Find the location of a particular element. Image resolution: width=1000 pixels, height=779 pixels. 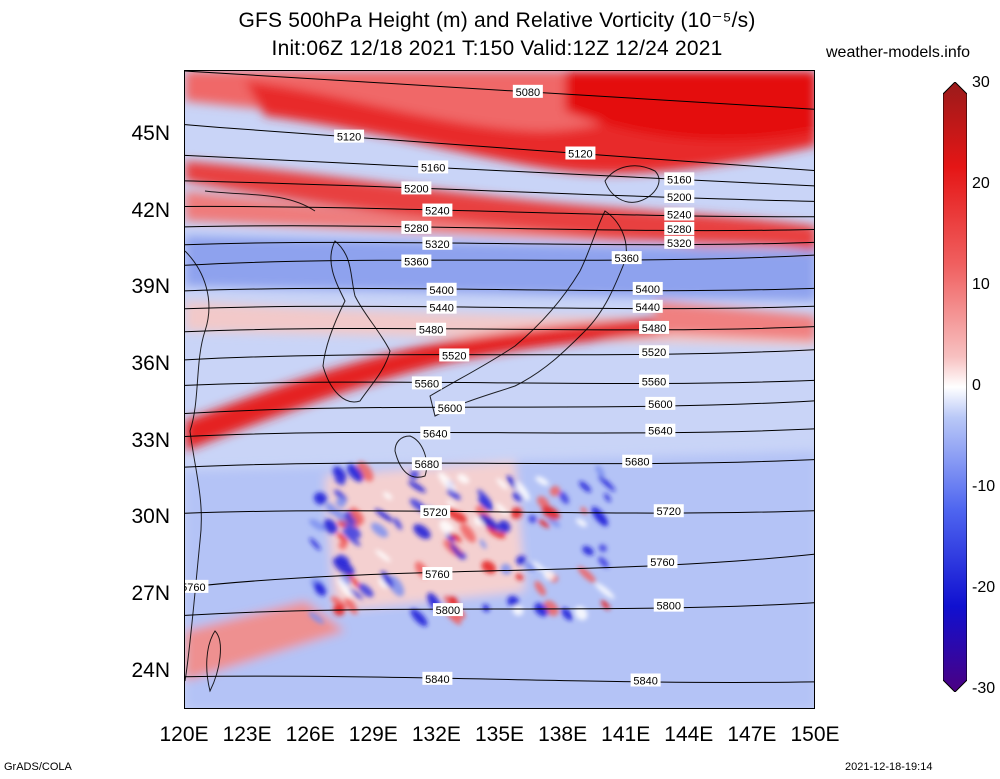

contour-label: 5760 is located at coordinates (195, 588).